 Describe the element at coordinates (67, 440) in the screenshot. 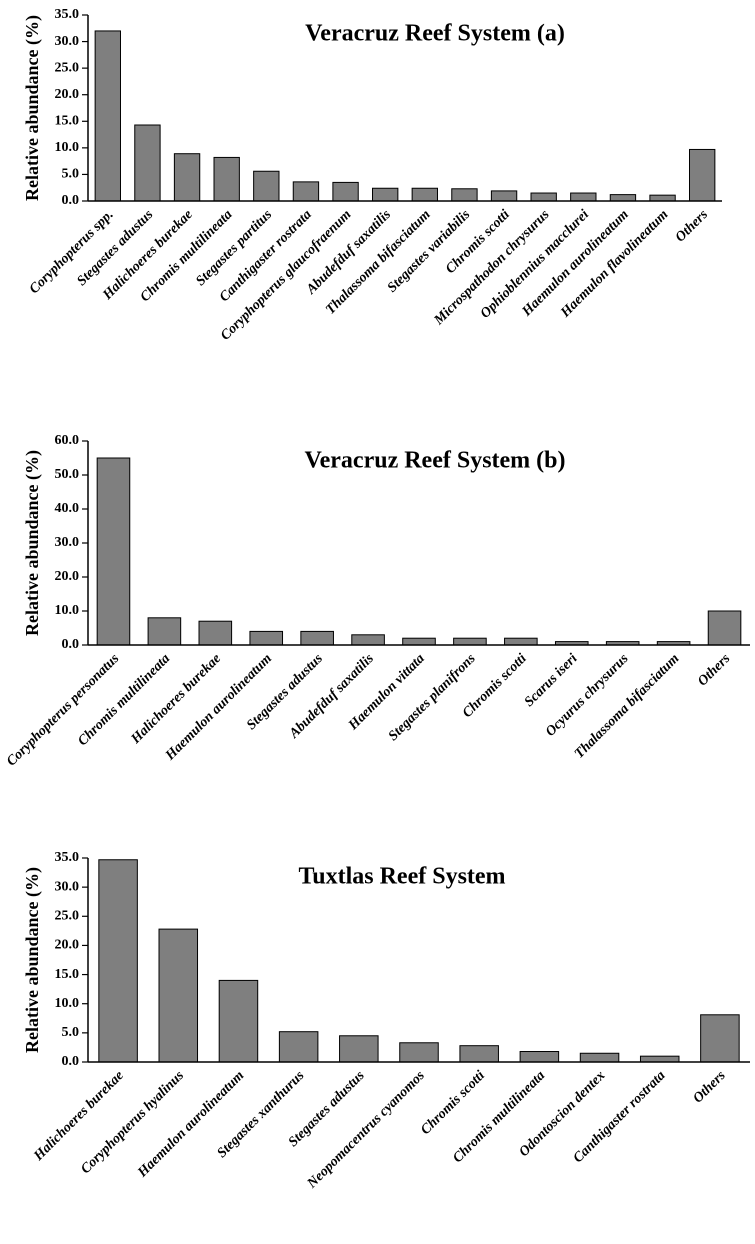

I see `y-tick-label: 60.0` at that location.